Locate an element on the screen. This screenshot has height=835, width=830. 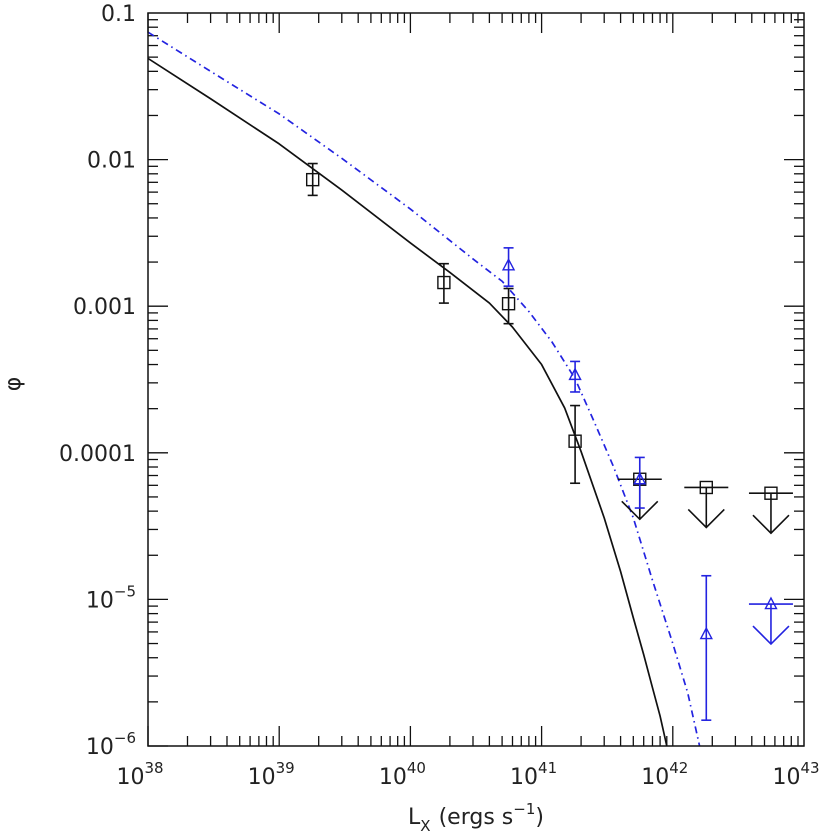
x-tick-label-exponent: 39 is located at coordinates (285, 768).